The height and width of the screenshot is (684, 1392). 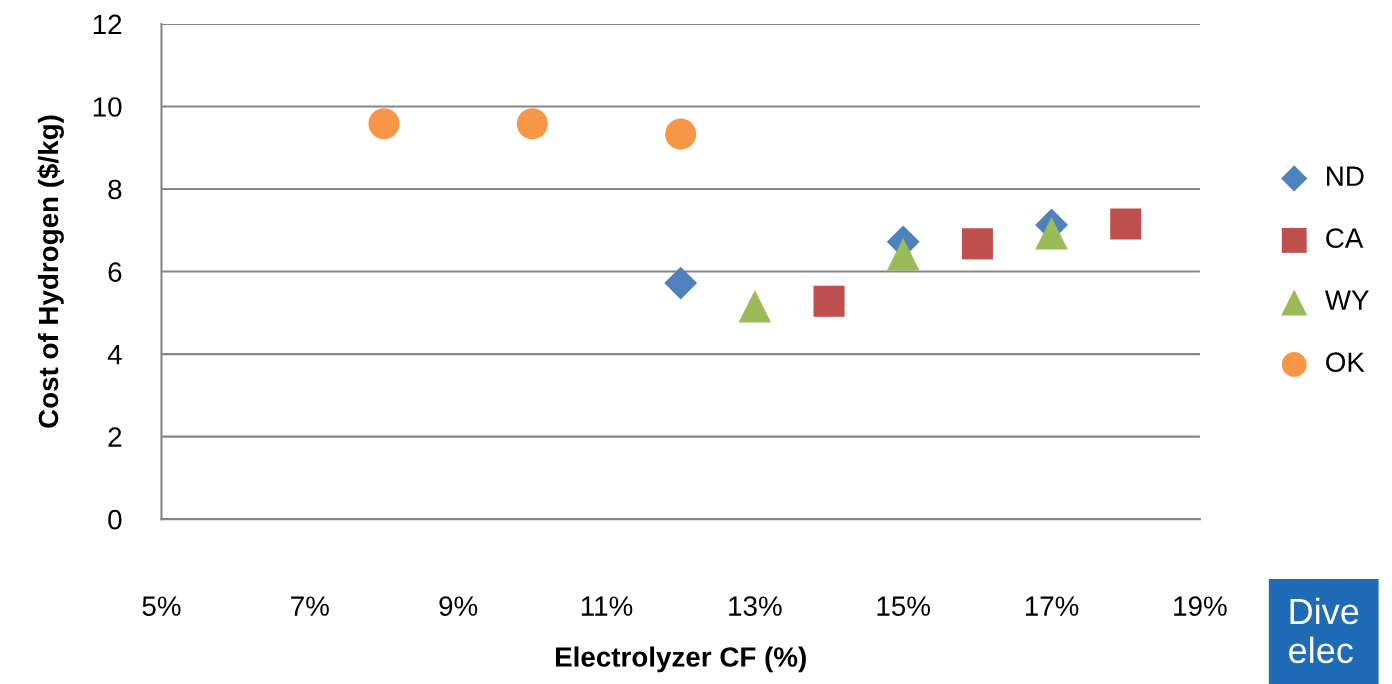 I want to click on x-tick-label: 17%, so click(x=1052, y=606).